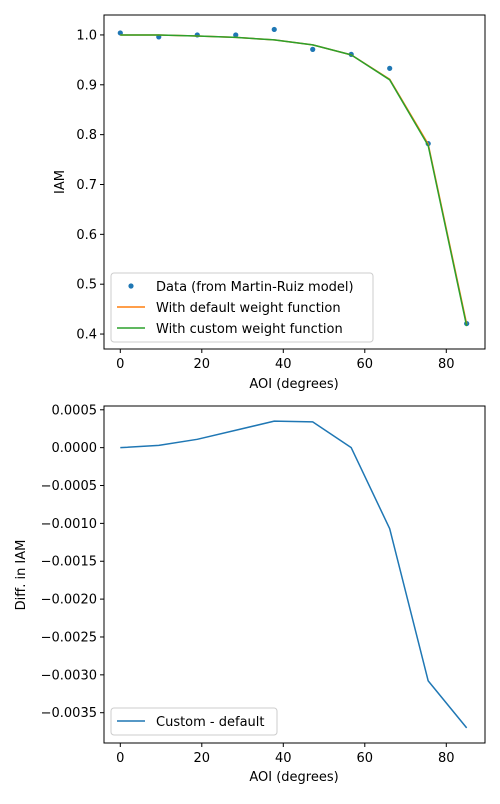  I want to click on diff-y-axis-label: Diff. in IAM, so click(21, 575).